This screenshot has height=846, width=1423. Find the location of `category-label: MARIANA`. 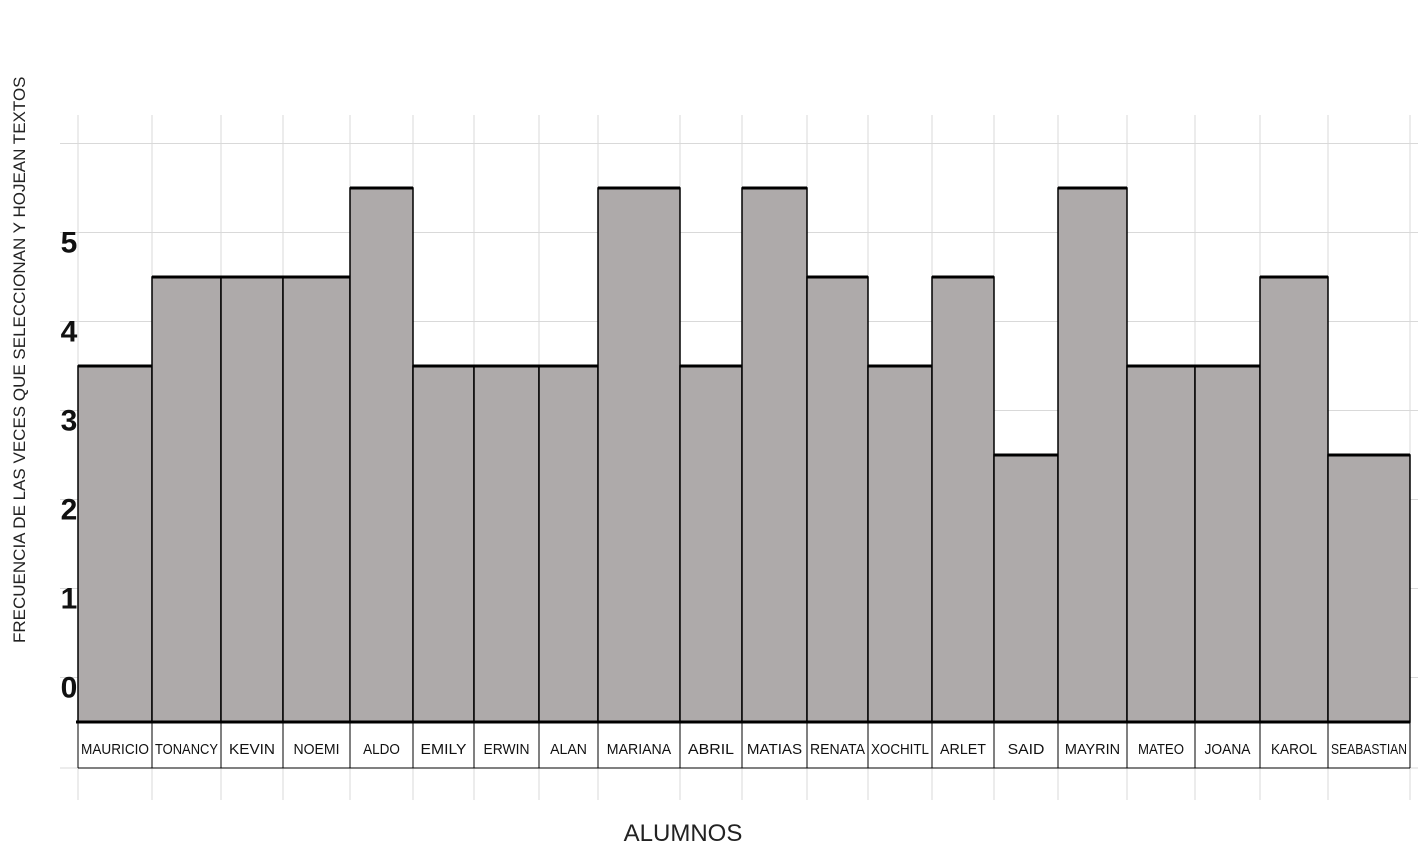

category-label: MARIANA is located at coordinates (639, 749).